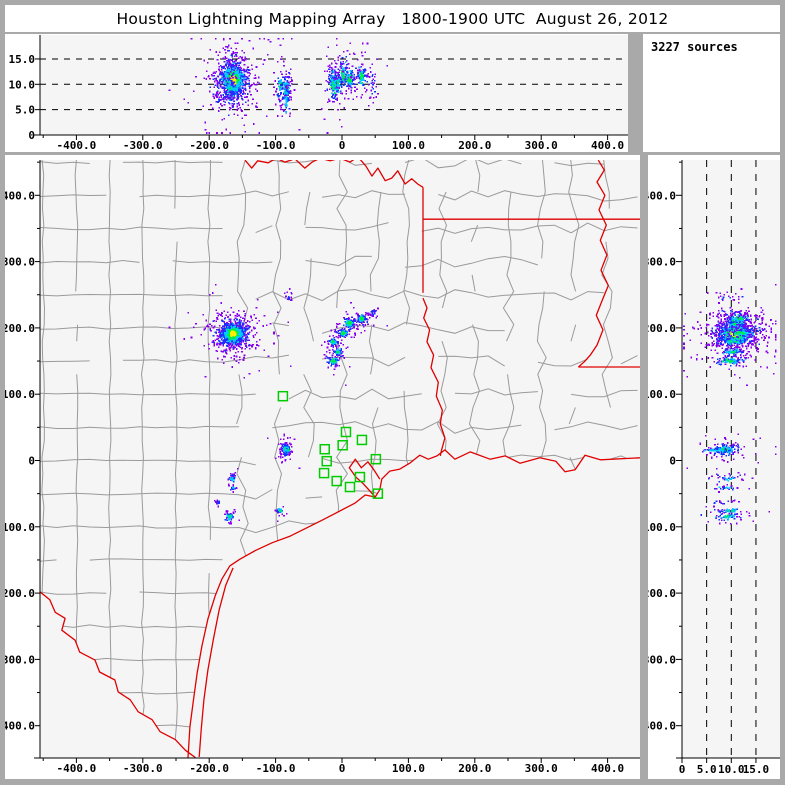 The height and width of the screenshot is (785, 785). What do you see at coordinates (22, 84) in the screenshot?
I see `svg-text: 10.0` at bounding box center [22, 84].